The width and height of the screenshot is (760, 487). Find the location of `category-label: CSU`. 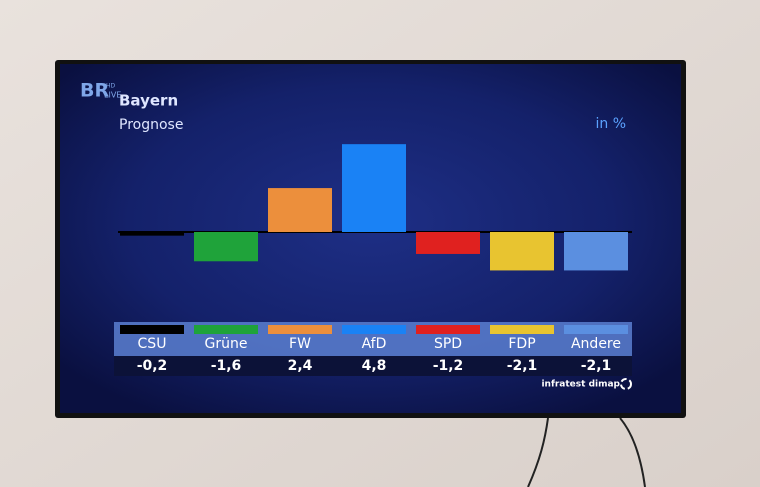

category-label: CSU is located at coordinates (152, 344).